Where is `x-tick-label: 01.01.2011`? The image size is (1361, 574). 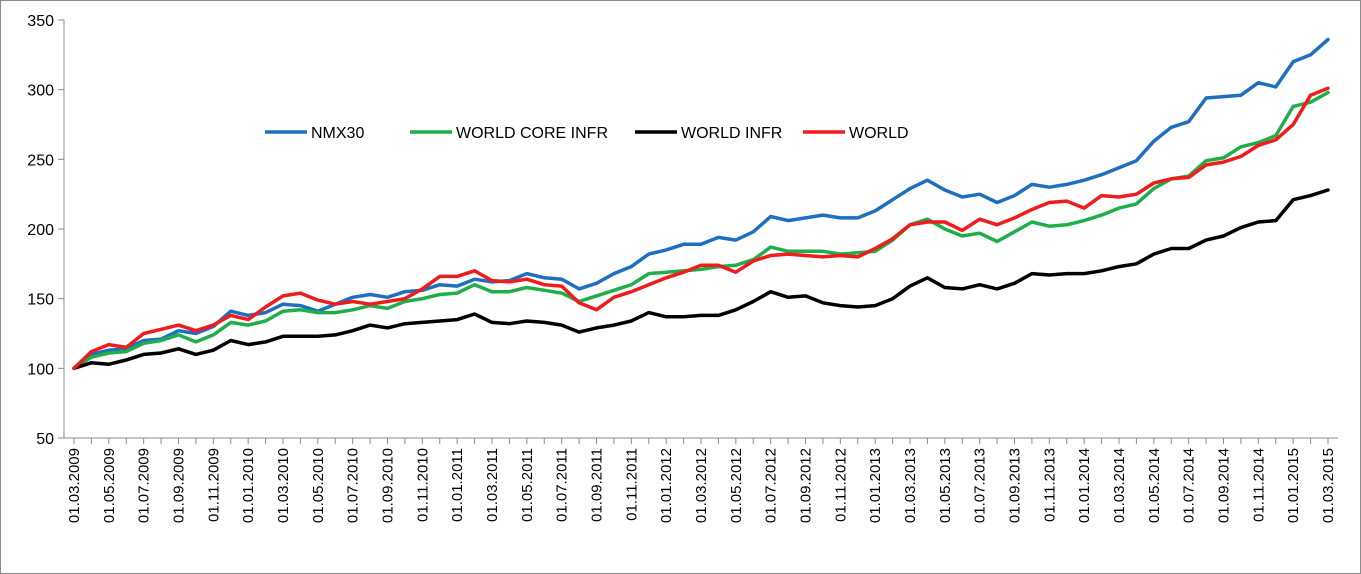
x-tick-label: 01.01.2011 is located at coordinates (457, 485).